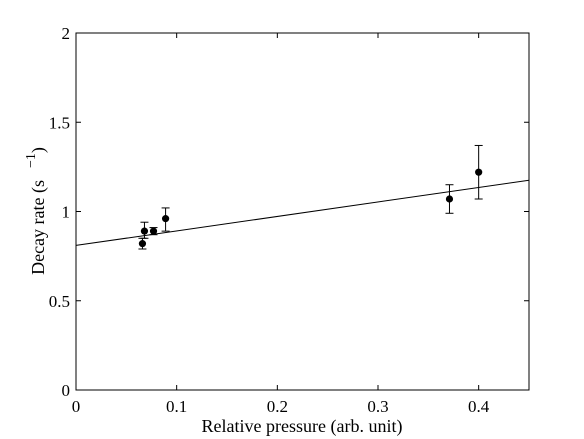  What do you see at coordinates (66, 390) in the screenshot?
I see `y-tick-label: 0` at bounding box center [66, 390].